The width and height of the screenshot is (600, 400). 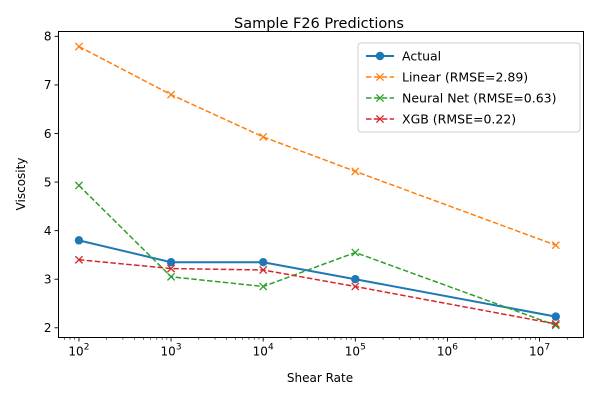 What do you see at coordinates (459, 119) in the screenshot?
I see `legend-label: XGB (RMSE=0.22)` at bounding box center [459, 119].